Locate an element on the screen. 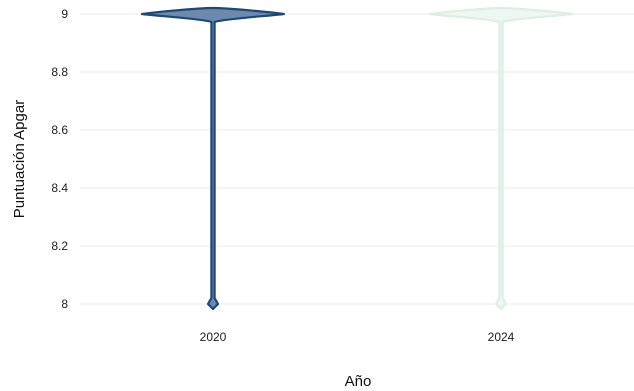  y-tick-label: 8.6 is located at coordinates (59, 130).